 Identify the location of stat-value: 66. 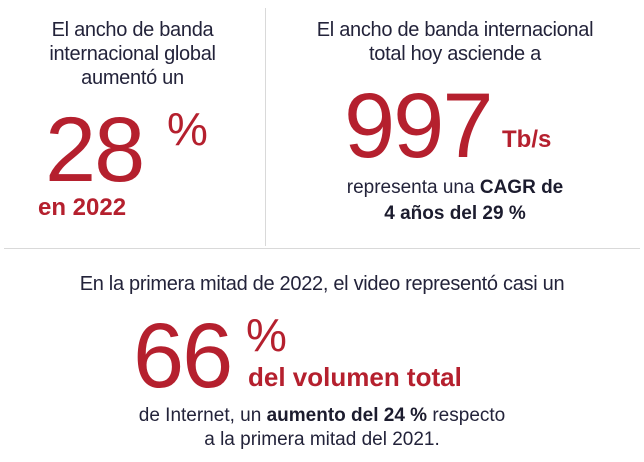
(183, 356).